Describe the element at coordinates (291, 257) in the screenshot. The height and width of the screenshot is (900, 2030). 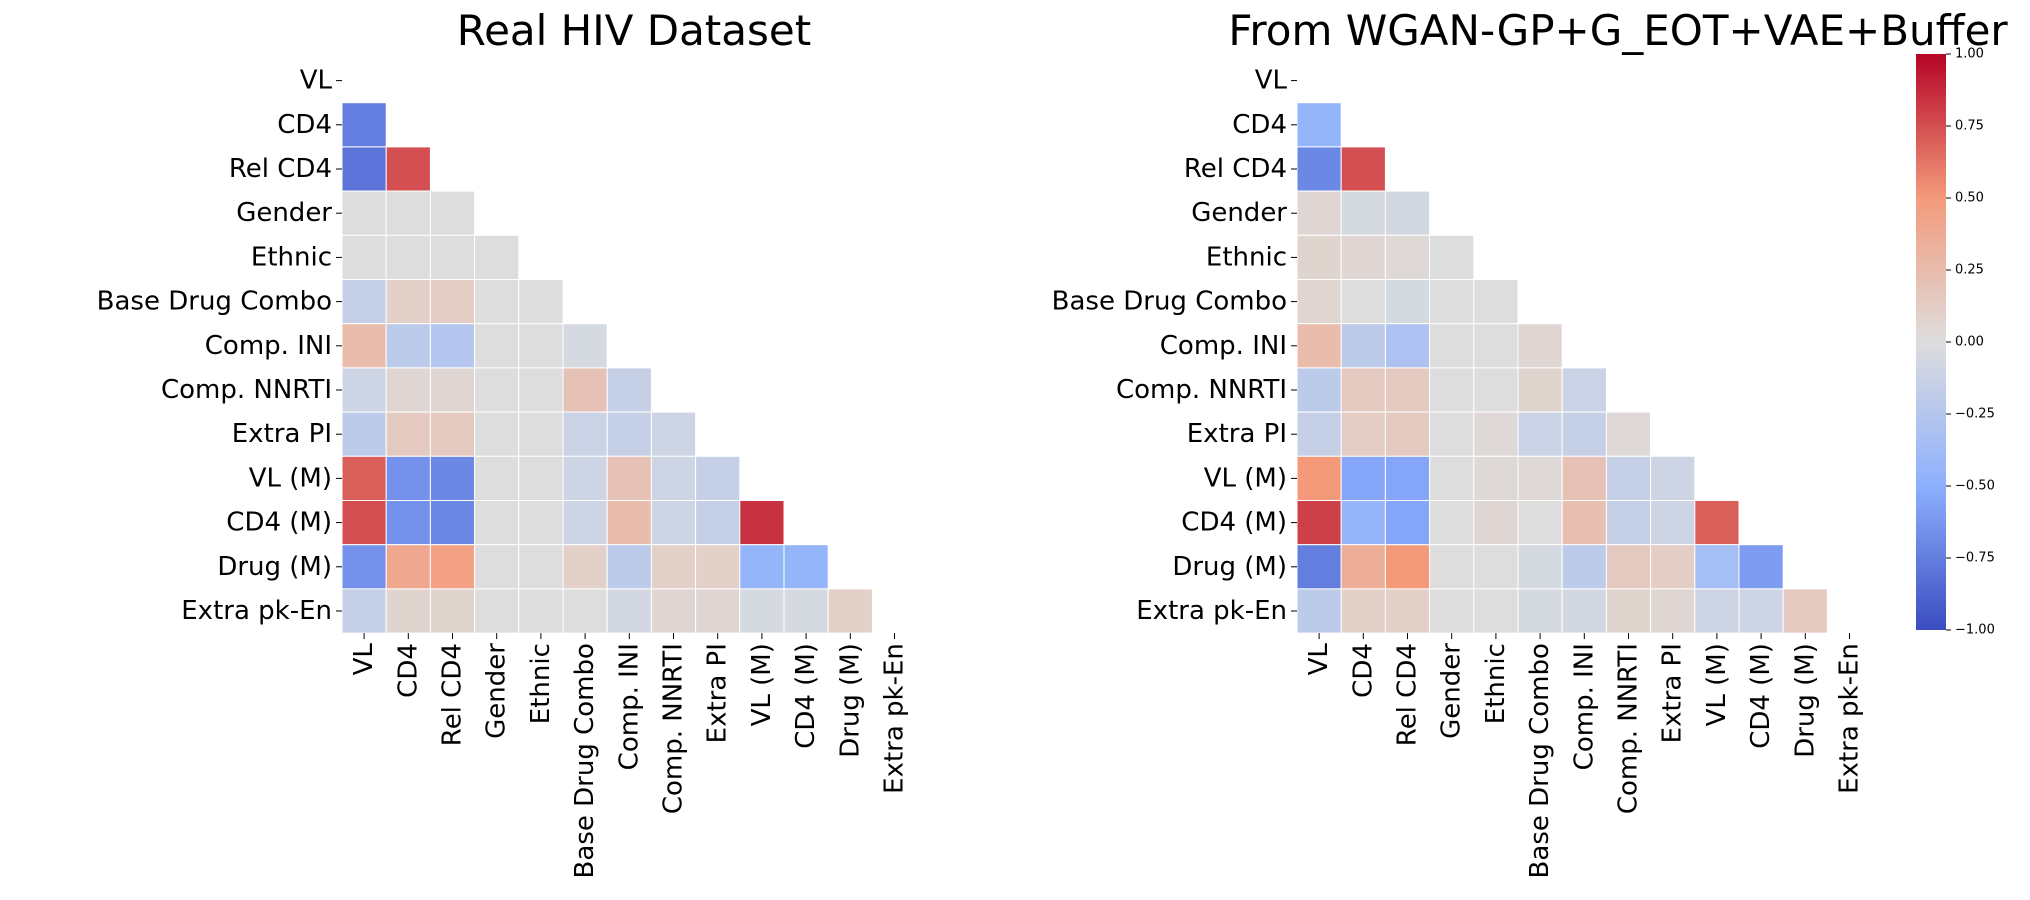
I see `real-ytick-ethnic: Ethnic` at that location.